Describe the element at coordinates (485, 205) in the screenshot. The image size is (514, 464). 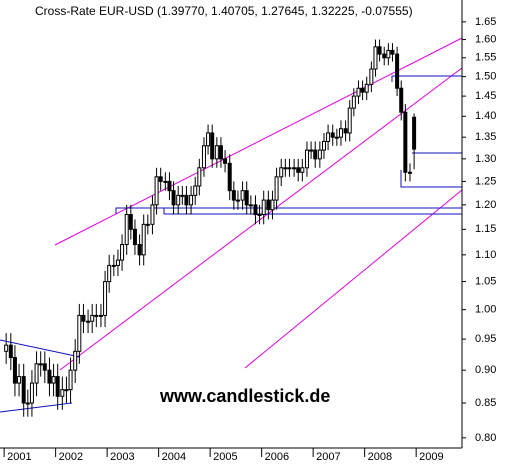
I see `y-tick-label: 1.20` at that location.